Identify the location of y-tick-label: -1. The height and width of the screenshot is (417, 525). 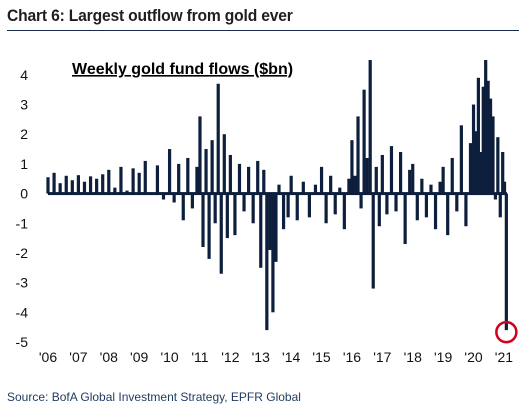
(22, 223).